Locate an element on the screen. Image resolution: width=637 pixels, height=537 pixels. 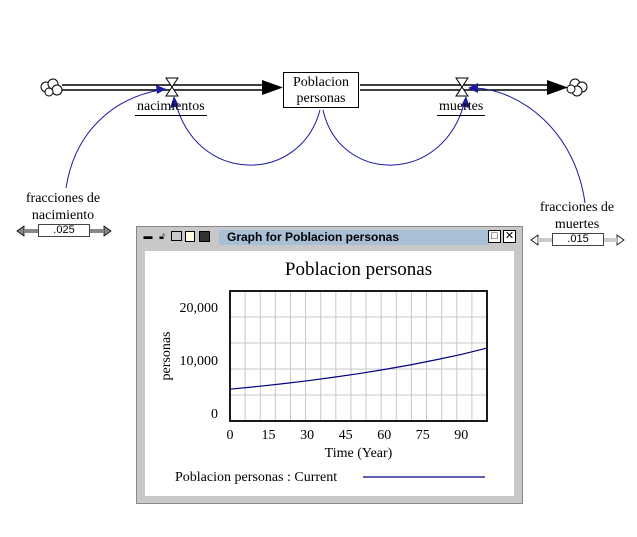
y-tick-label: 20,000 is located at coordinates (199, 308).